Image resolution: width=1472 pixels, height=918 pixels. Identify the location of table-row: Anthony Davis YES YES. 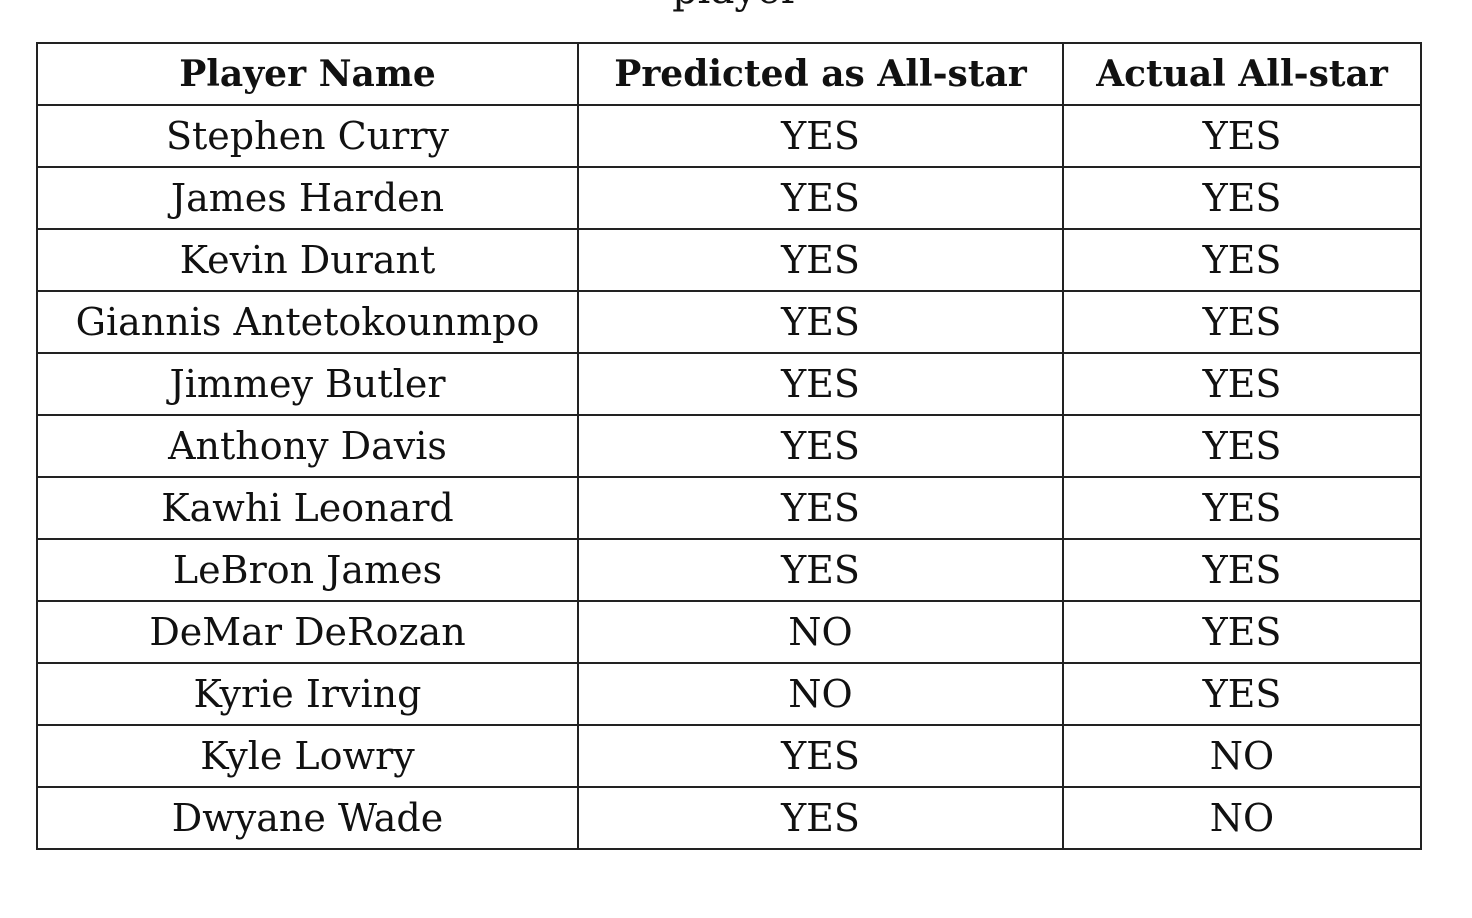
(729, 446).